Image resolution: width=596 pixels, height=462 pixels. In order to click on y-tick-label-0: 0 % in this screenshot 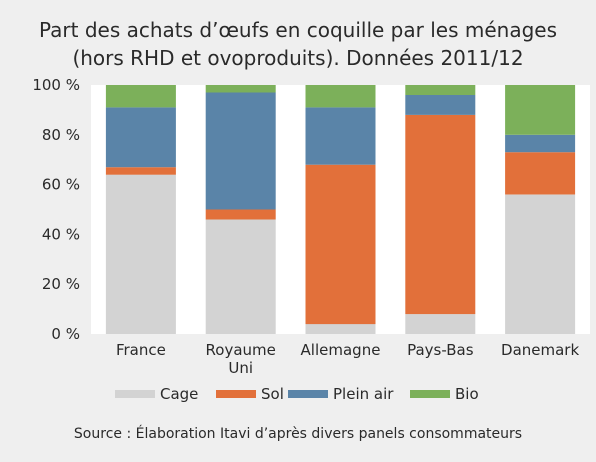, I will do `click(65, 334)`.